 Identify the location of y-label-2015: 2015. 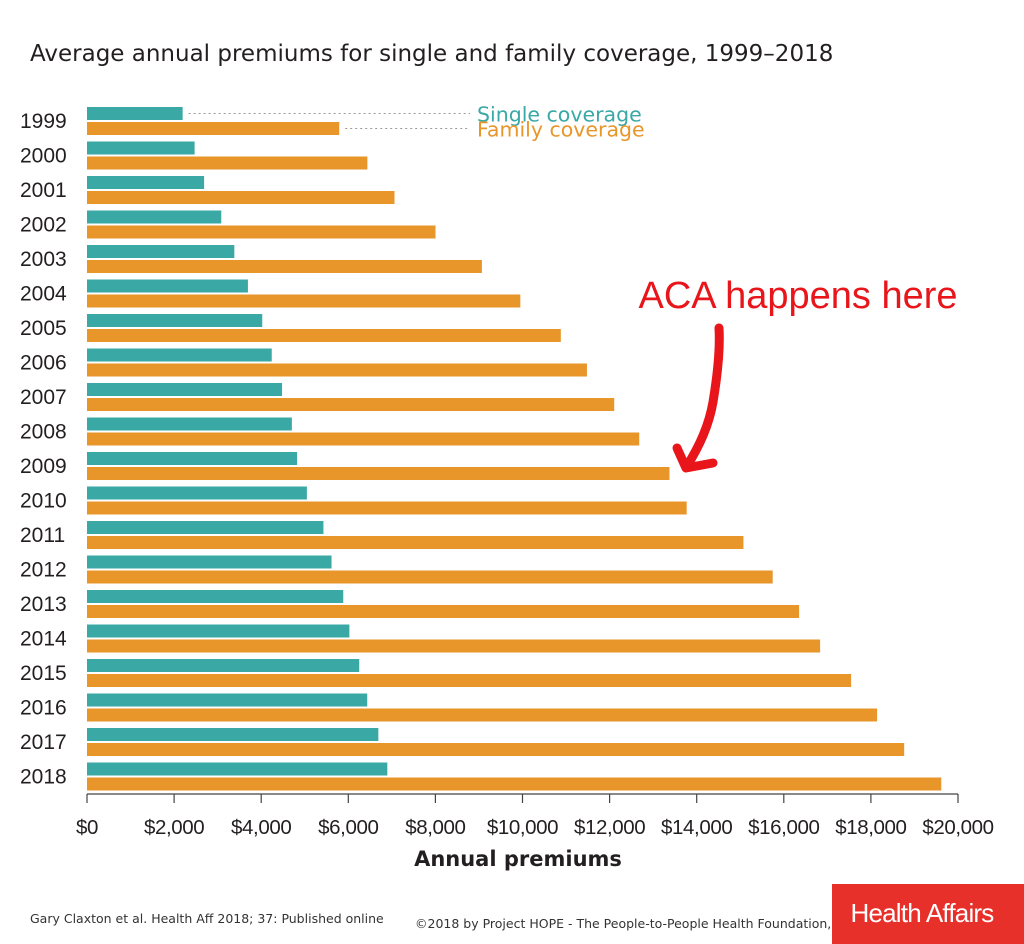
(43, 673).